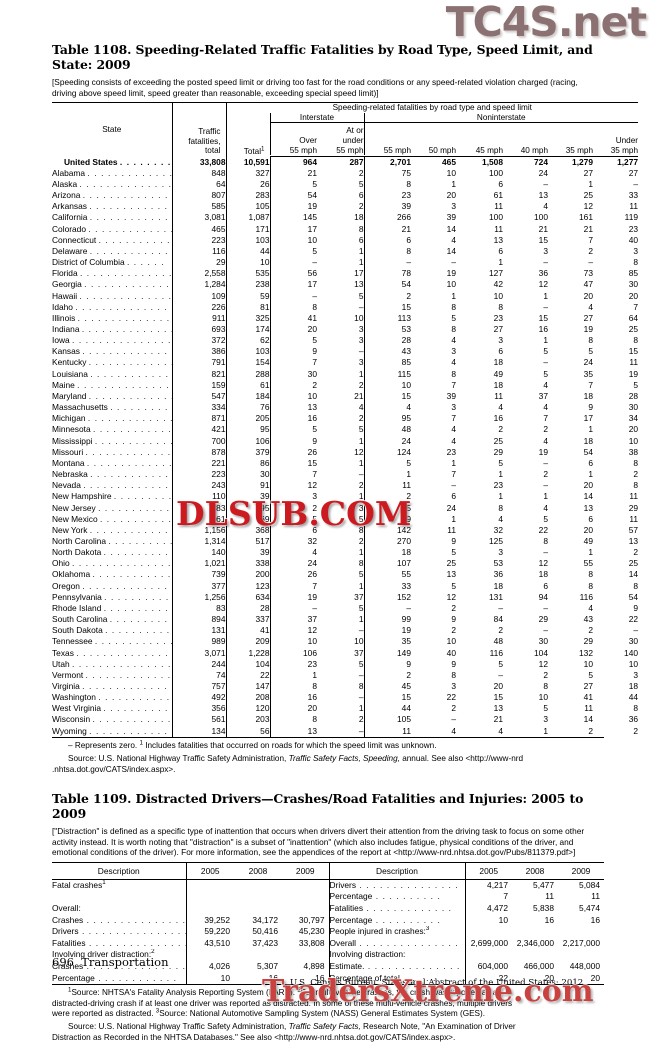 Image resolution: width=652 pixels, height=1043 pixels. What do you see at coordinates (198, 251) in the screenshot?
I see `data-cell: 116` at bounding box center [198, 251].